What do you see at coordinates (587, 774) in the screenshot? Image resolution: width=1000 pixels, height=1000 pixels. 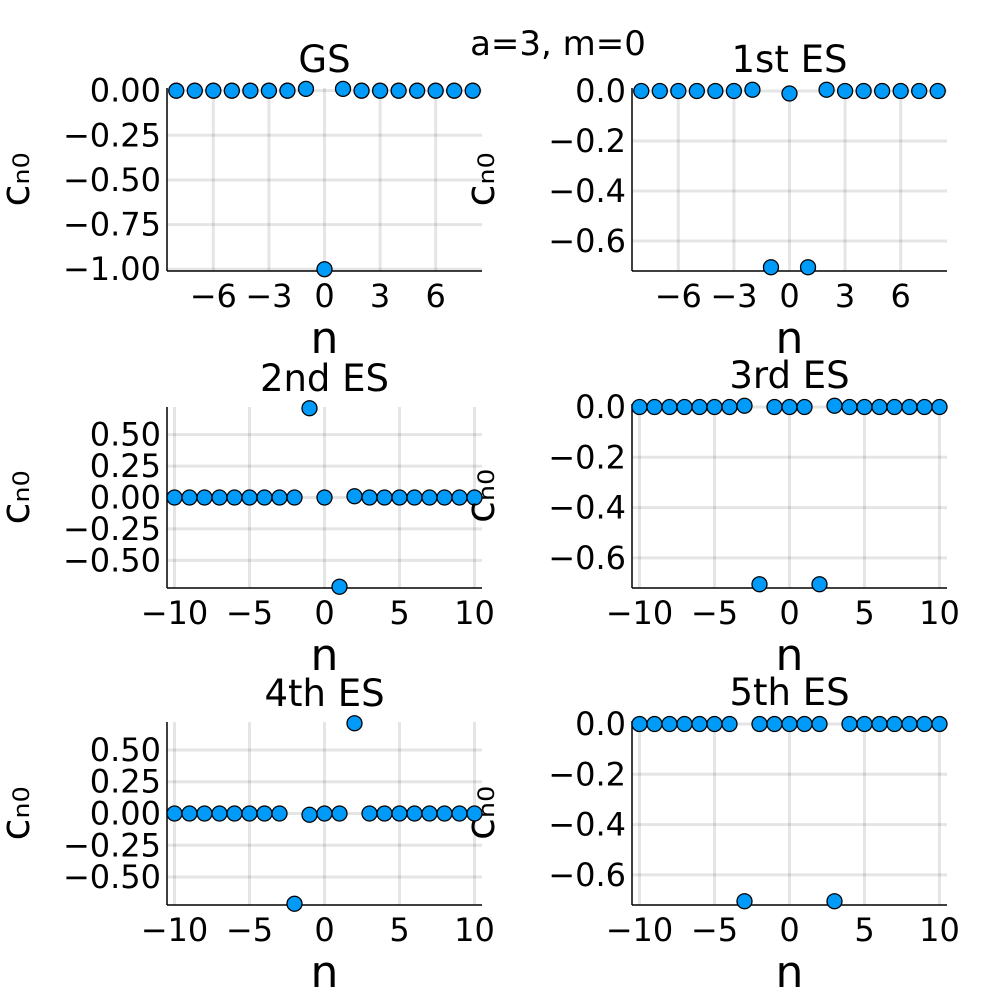 I see `y-tick-label: −0.2` at bounding box center [587, 774].